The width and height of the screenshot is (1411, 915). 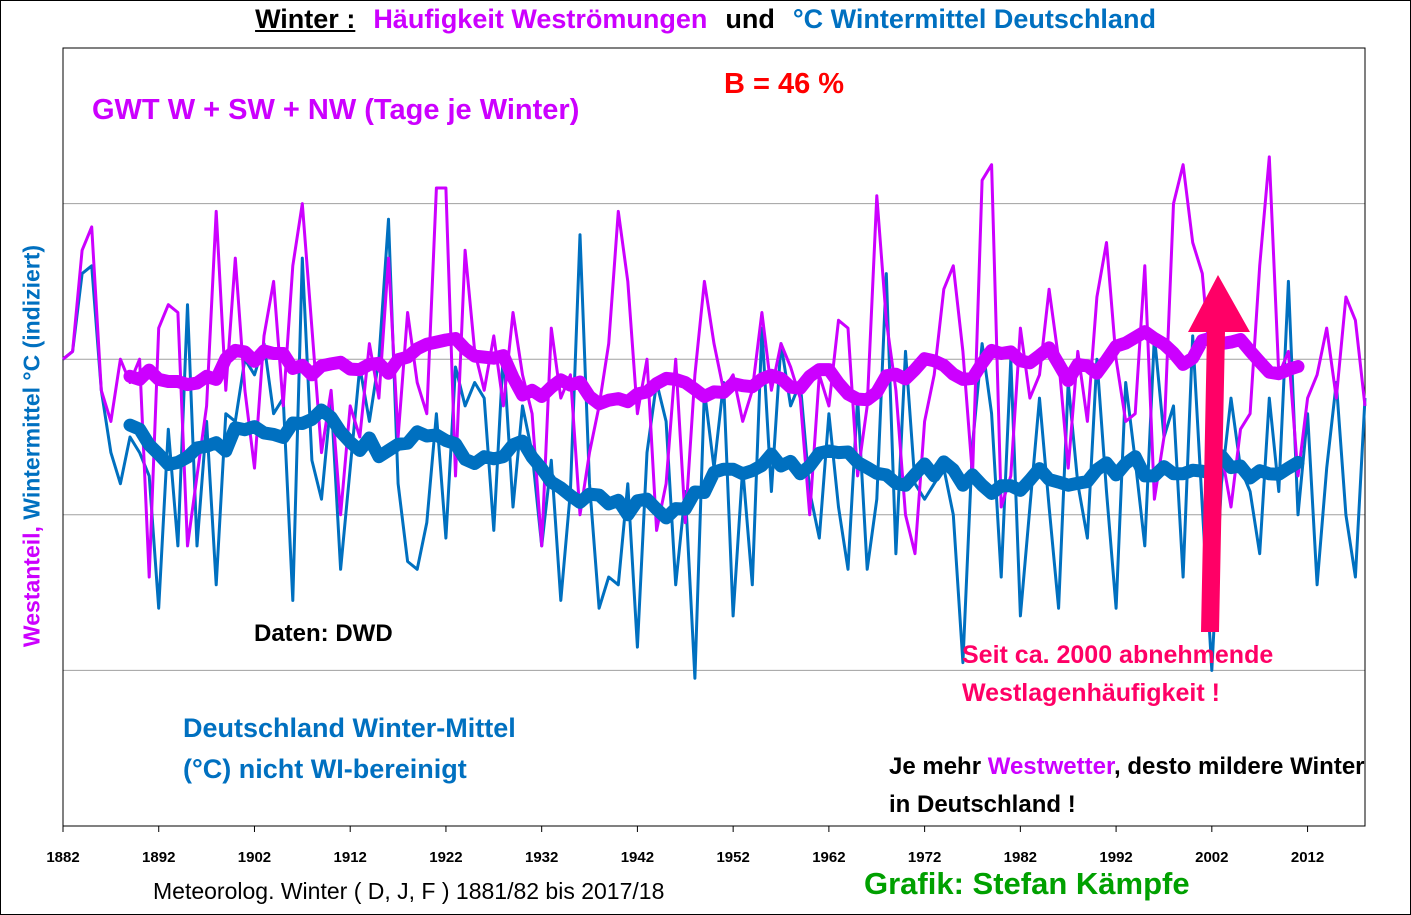 I want to click on x-tick-label-8: 1962, so click(x=828, y=857).